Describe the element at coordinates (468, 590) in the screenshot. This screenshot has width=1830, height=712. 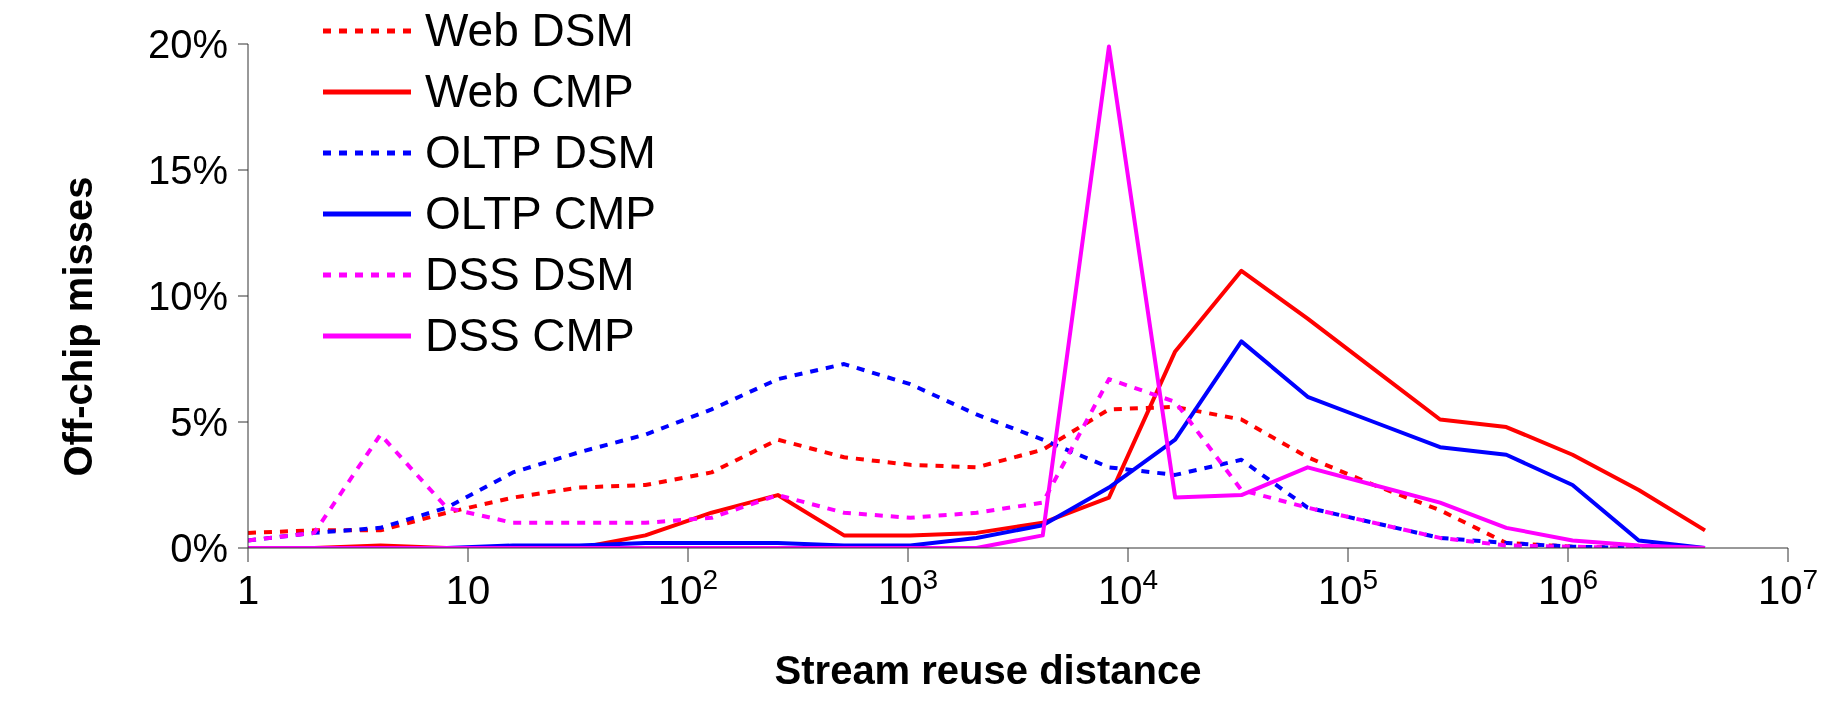
I see `x-tick-label: 10` at that location.